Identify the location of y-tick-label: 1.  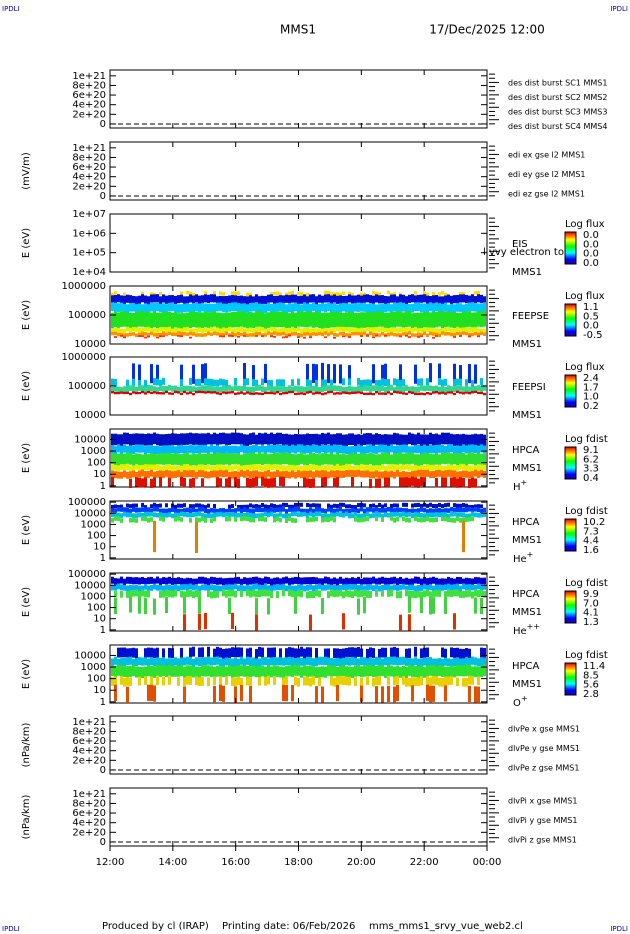
(103, 486).